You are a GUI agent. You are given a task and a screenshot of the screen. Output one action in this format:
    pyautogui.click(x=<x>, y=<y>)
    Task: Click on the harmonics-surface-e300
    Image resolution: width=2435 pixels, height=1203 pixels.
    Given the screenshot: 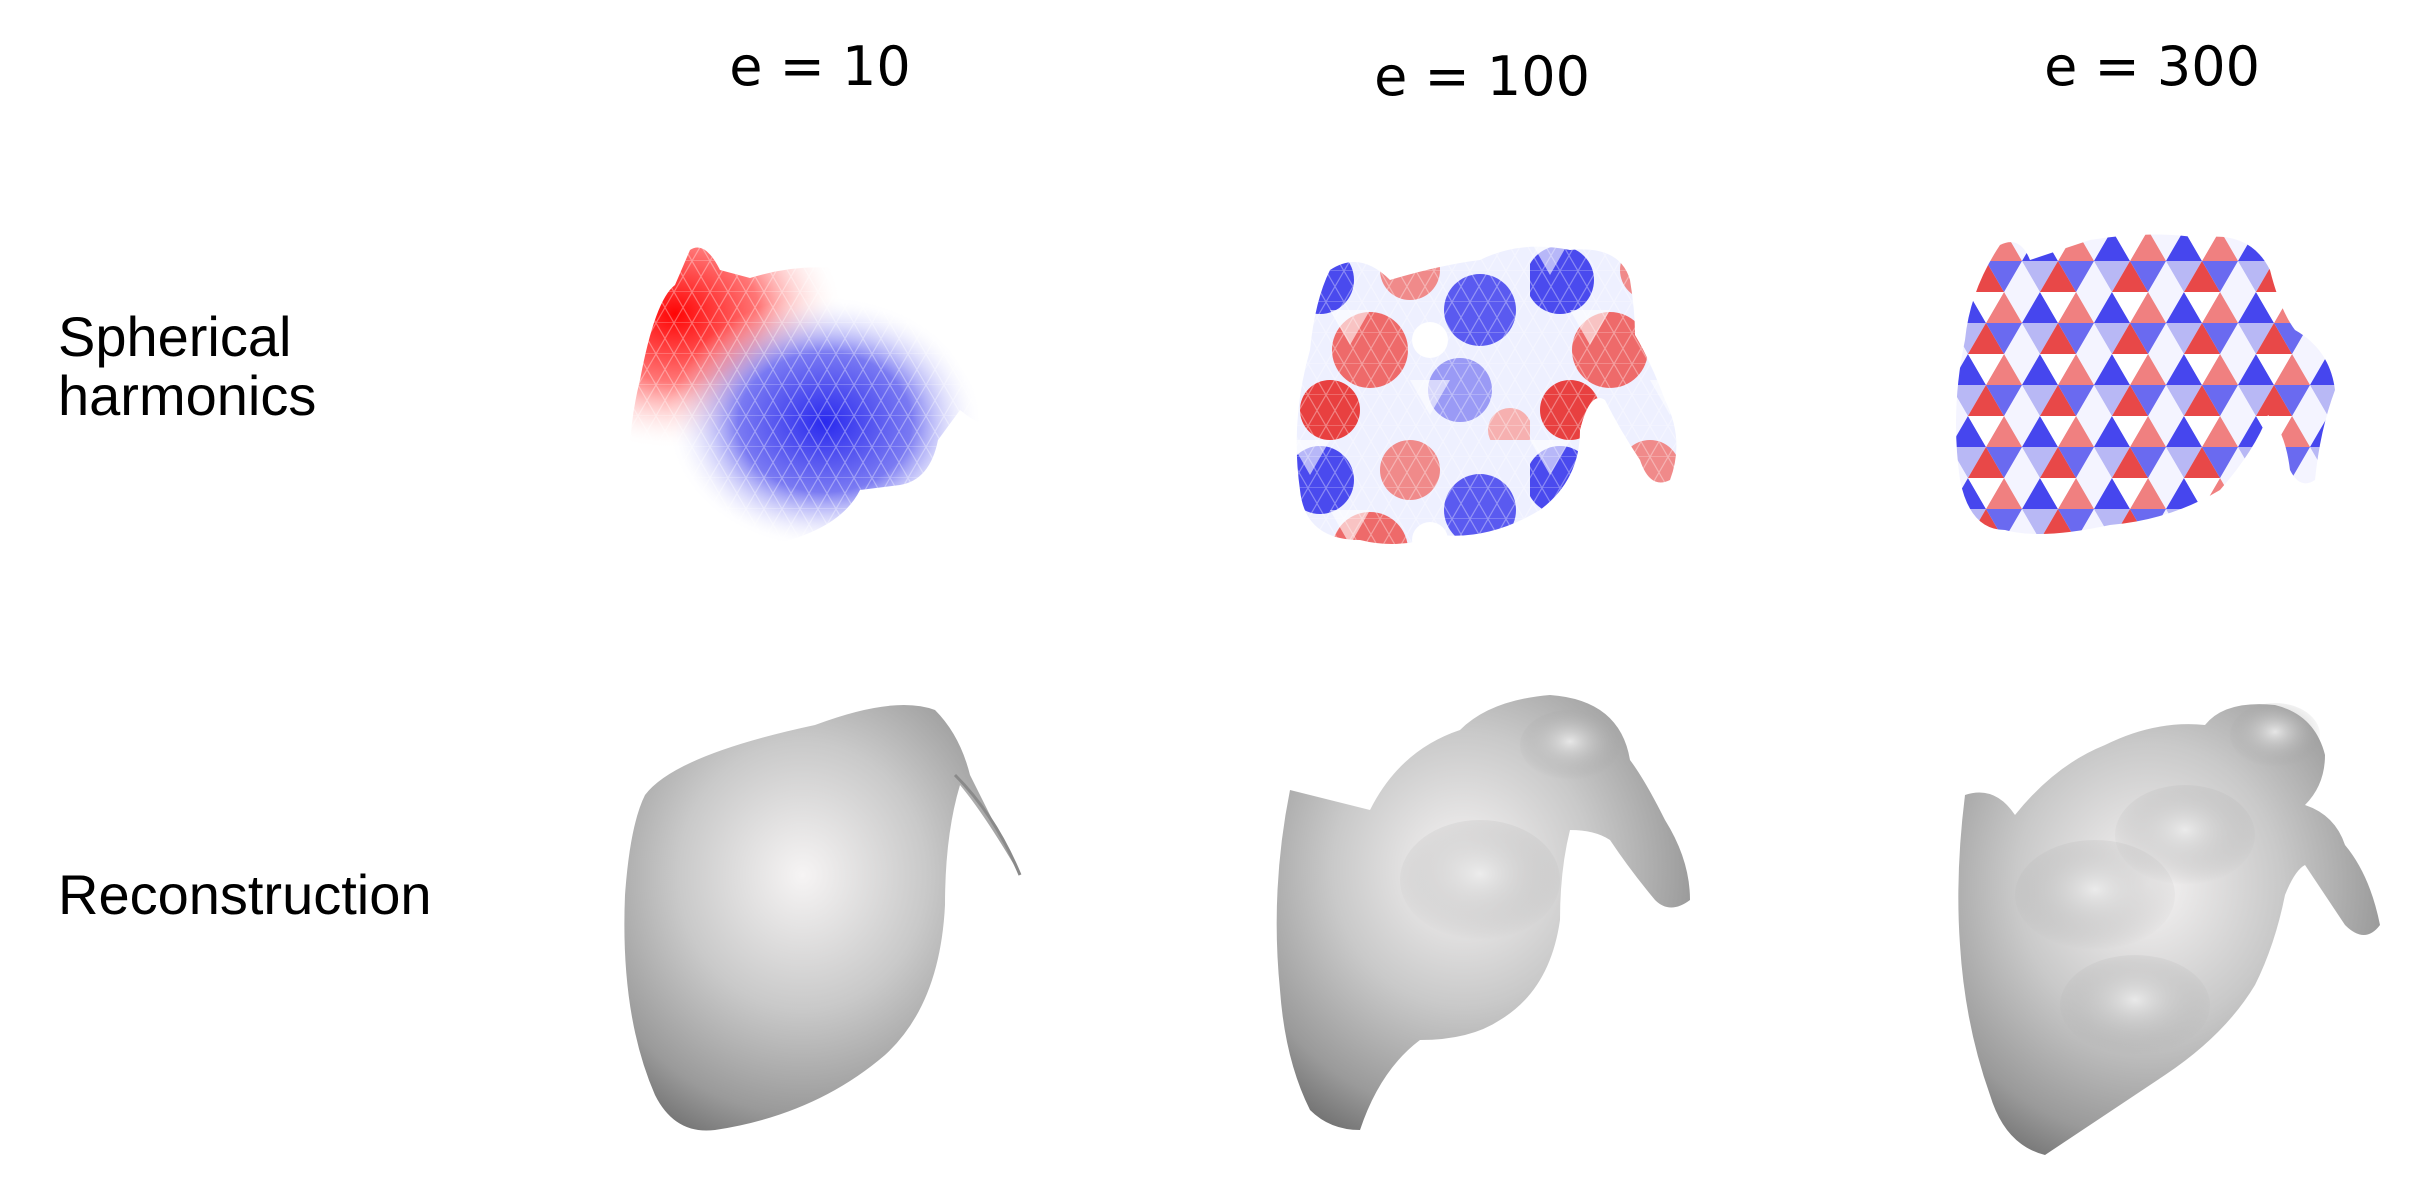 What is the action you would take?
    pyautogui.click(x=2145, y=390)
    